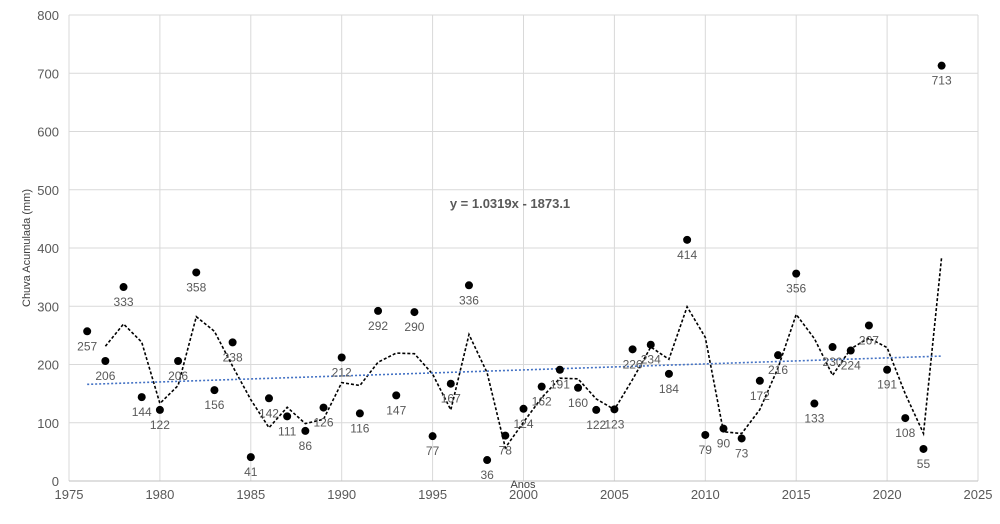 The width and height of the screenshot is (1000, 524). I want to click on data-label: 257, so click(87, 346).